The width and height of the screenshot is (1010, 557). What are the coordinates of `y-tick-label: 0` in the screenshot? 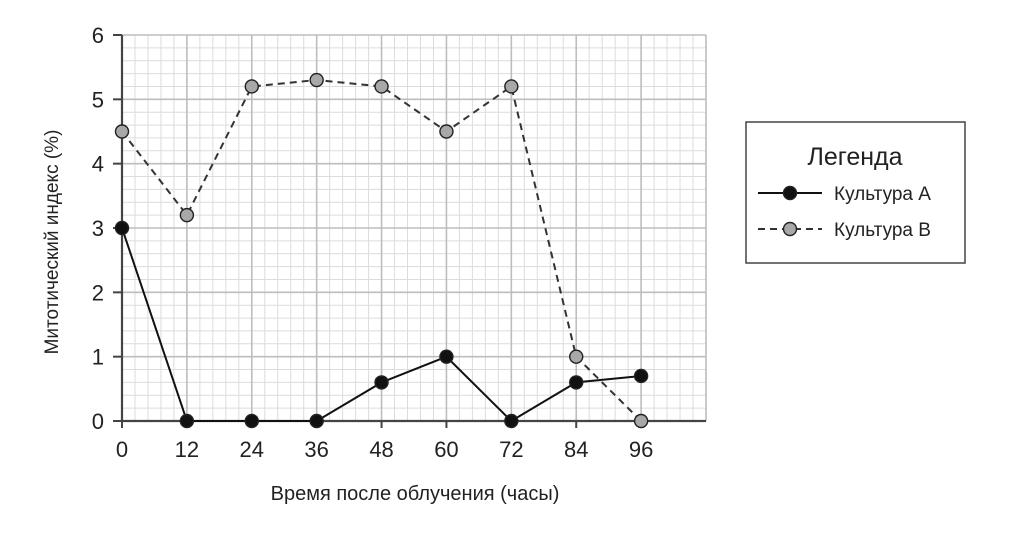 It's located at (98, 421).